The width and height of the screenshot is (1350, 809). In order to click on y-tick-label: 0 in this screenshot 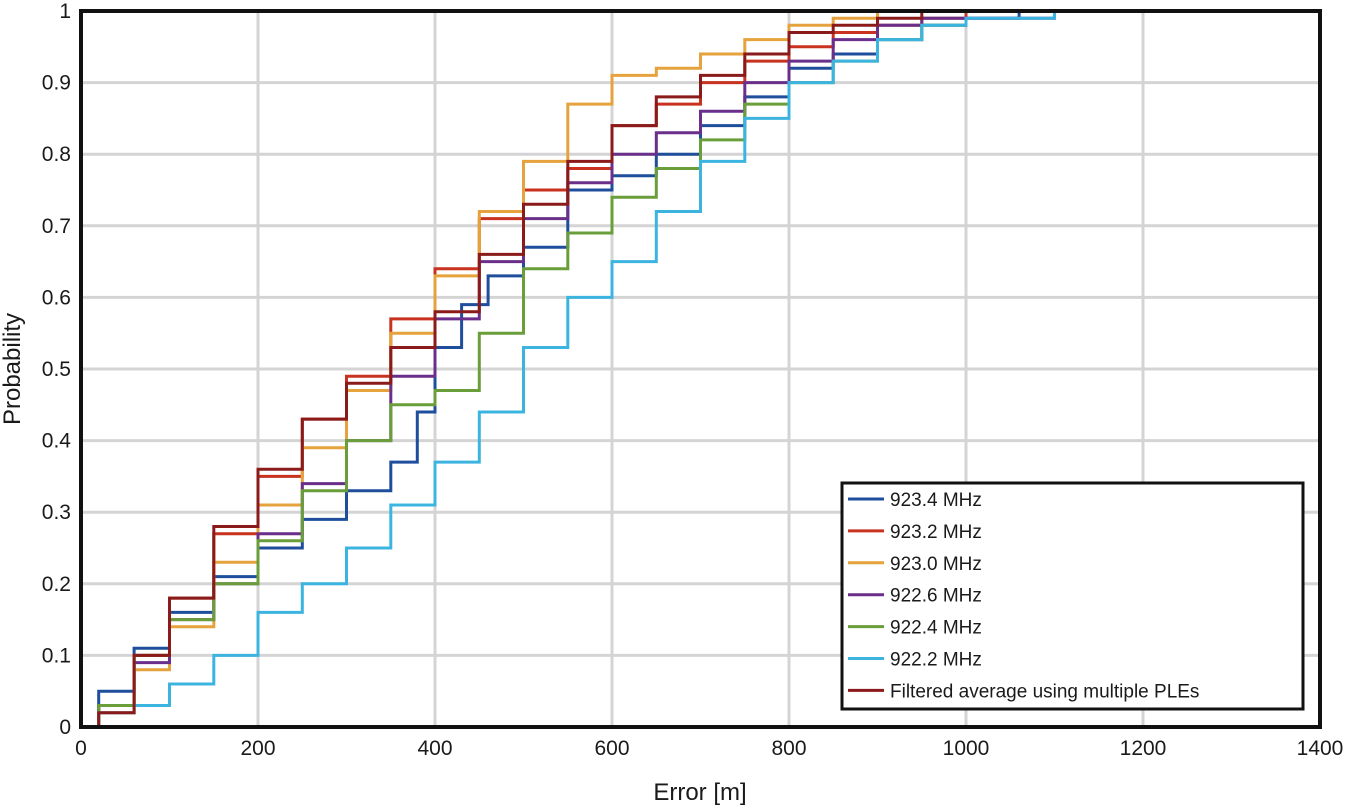, I will do `click(65, 727)`.